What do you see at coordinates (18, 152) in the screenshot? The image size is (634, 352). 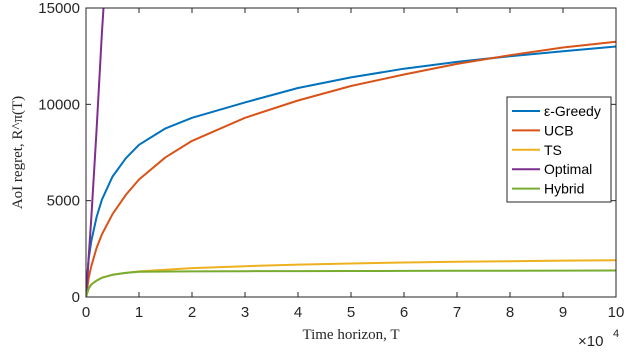 I see `y-axis-label: AoI regret, R^π(T)` at bounding box center [18, 152].